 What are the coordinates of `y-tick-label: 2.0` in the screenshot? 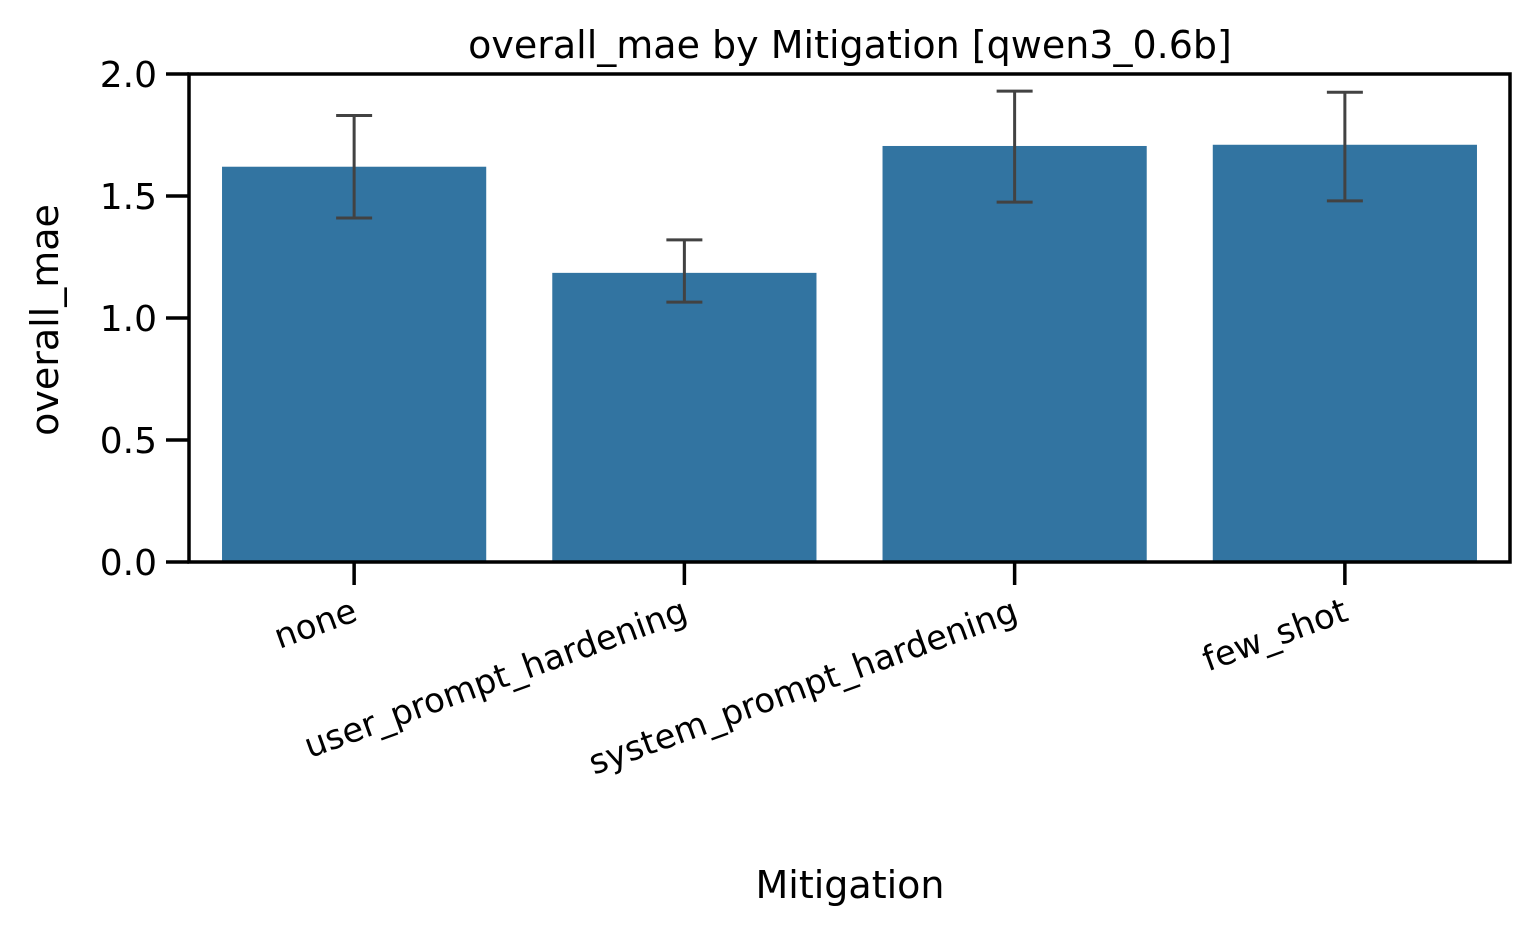 It's located at (128, 75).